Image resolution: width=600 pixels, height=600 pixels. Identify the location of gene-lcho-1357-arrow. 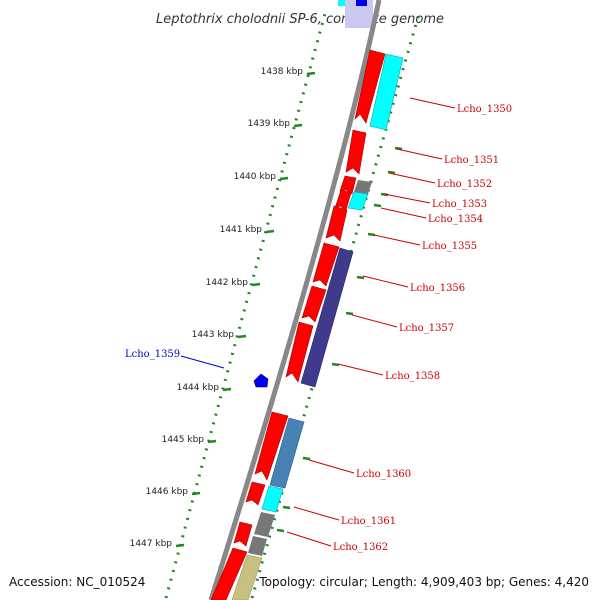
(314, 304).